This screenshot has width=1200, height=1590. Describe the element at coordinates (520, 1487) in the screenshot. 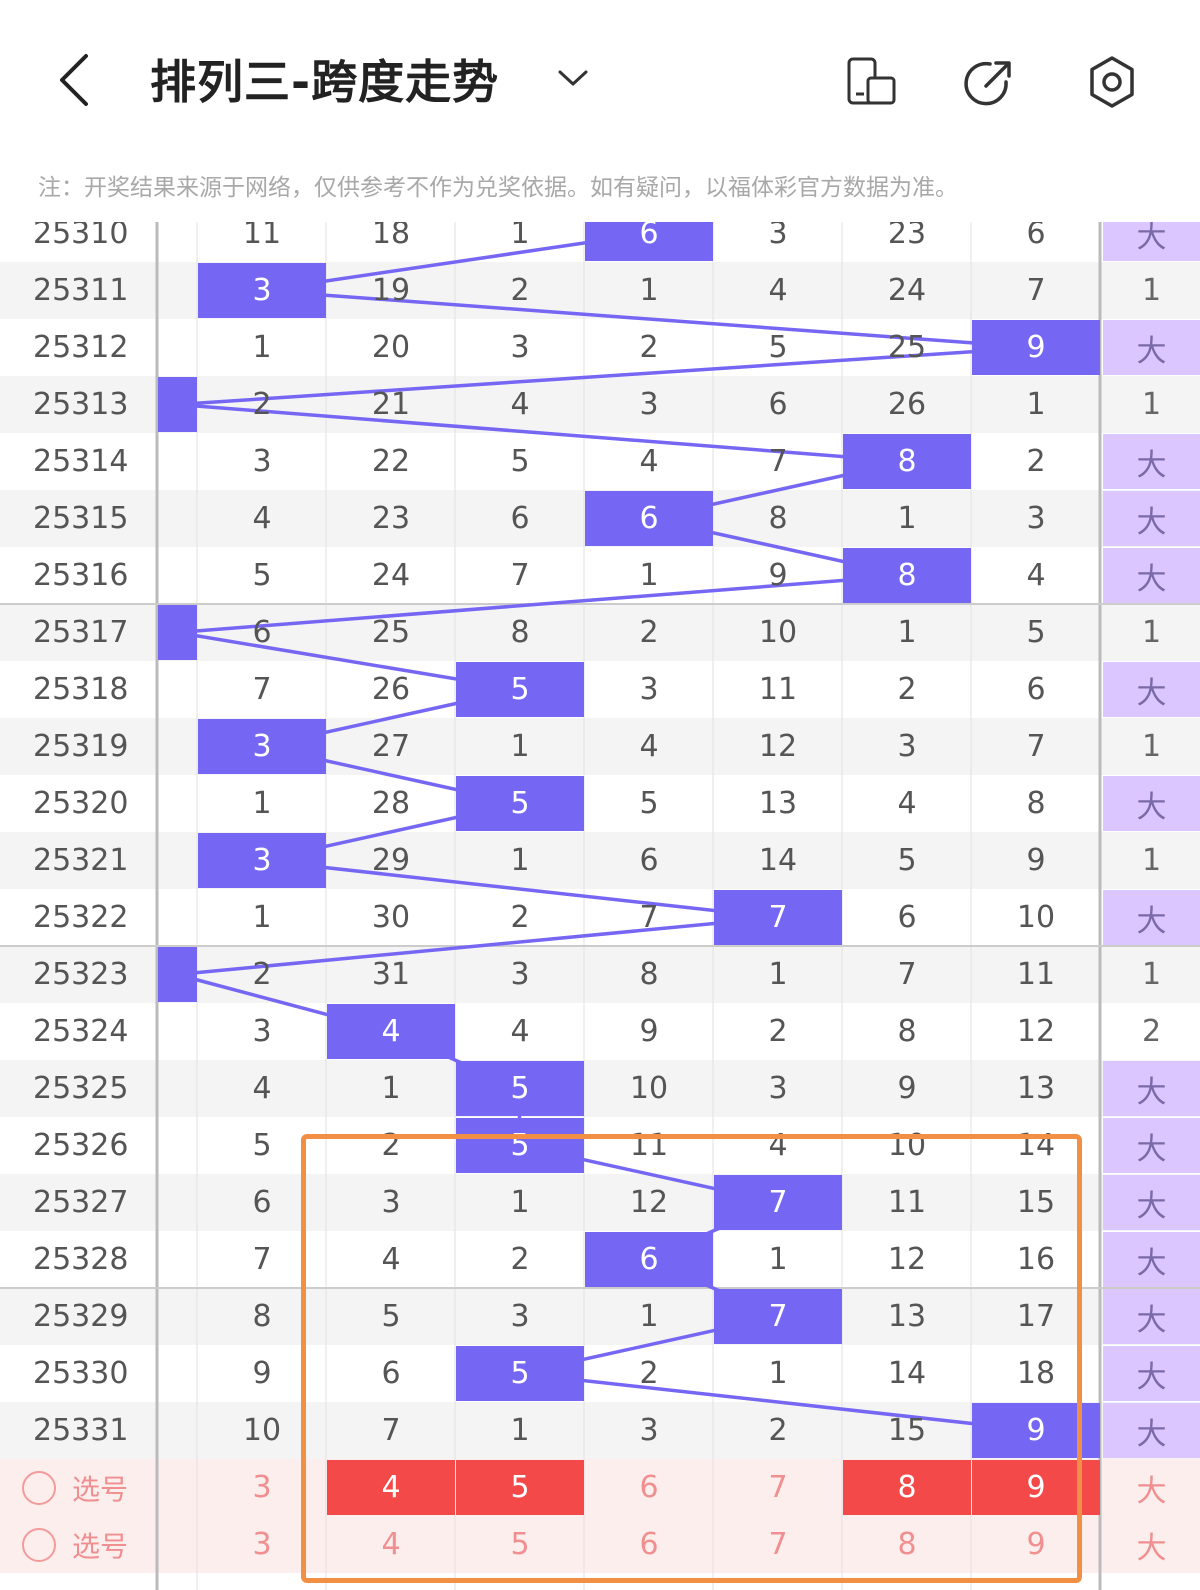

I see `selected-number-cell: 5` at that location.